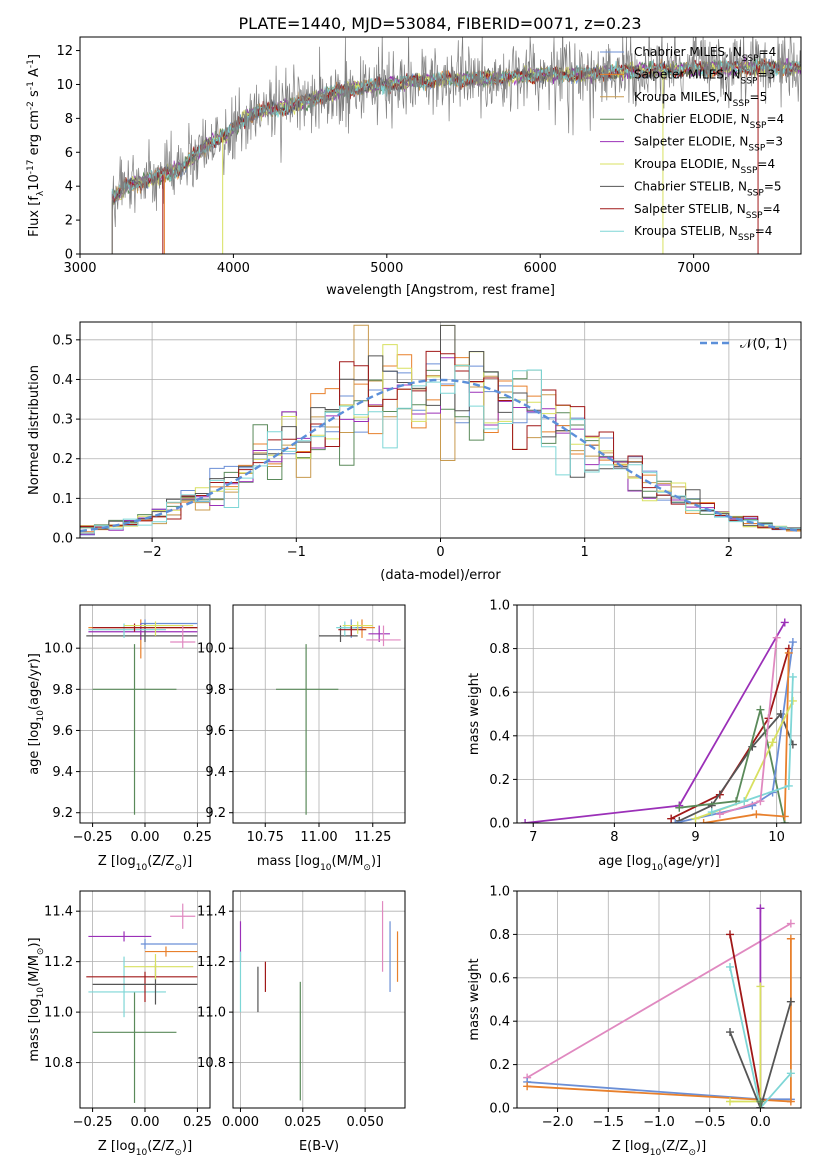 Image resolution: width=819 pixels, height=1170 pixels. What do you see at coordinates (215, 690) in the screenshot?
I see `y-tick-label: 9.8` at bounding box center [215, 690].